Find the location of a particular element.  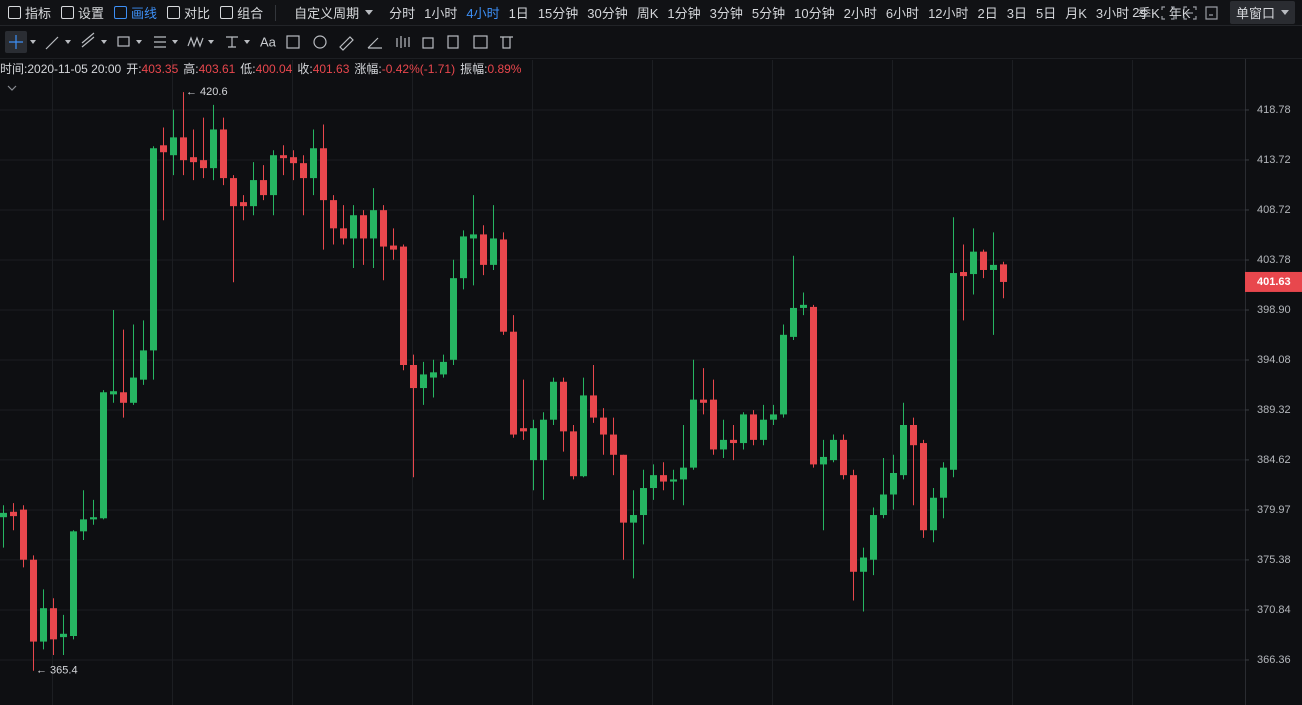

fullscreen-icon is located at coordinates (1168, 12).